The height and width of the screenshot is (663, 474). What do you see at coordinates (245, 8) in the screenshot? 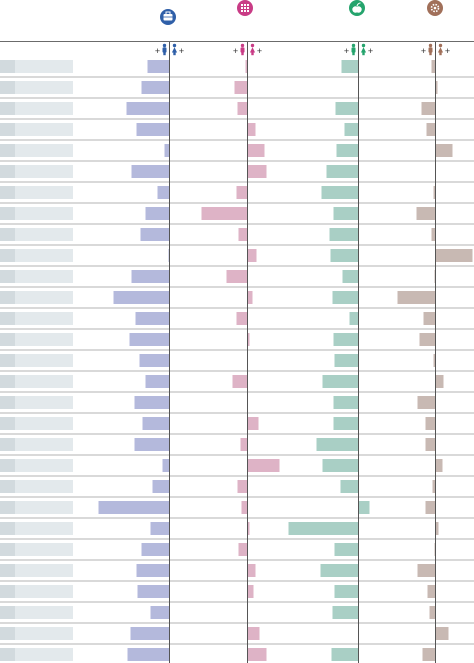
I see `grid-icon` at bounding box center [245, 8].